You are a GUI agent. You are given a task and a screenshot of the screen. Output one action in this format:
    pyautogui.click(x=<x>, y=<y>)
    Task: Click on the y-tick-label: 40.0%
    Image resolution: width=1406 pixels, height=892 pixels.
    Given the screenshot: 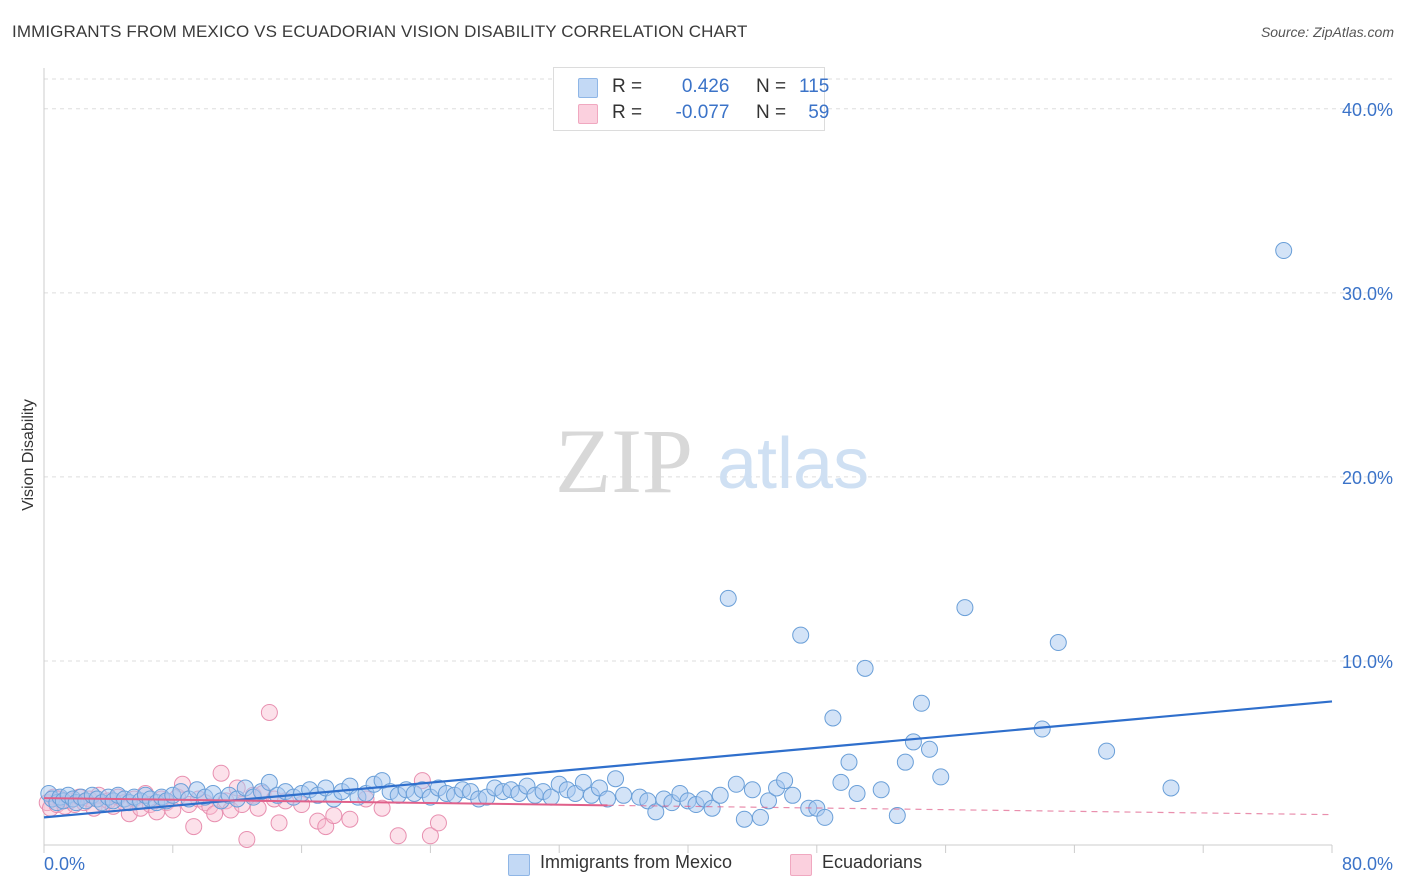 What is the action you would take?
    pyautogui.click(x=1367, y=110)
    